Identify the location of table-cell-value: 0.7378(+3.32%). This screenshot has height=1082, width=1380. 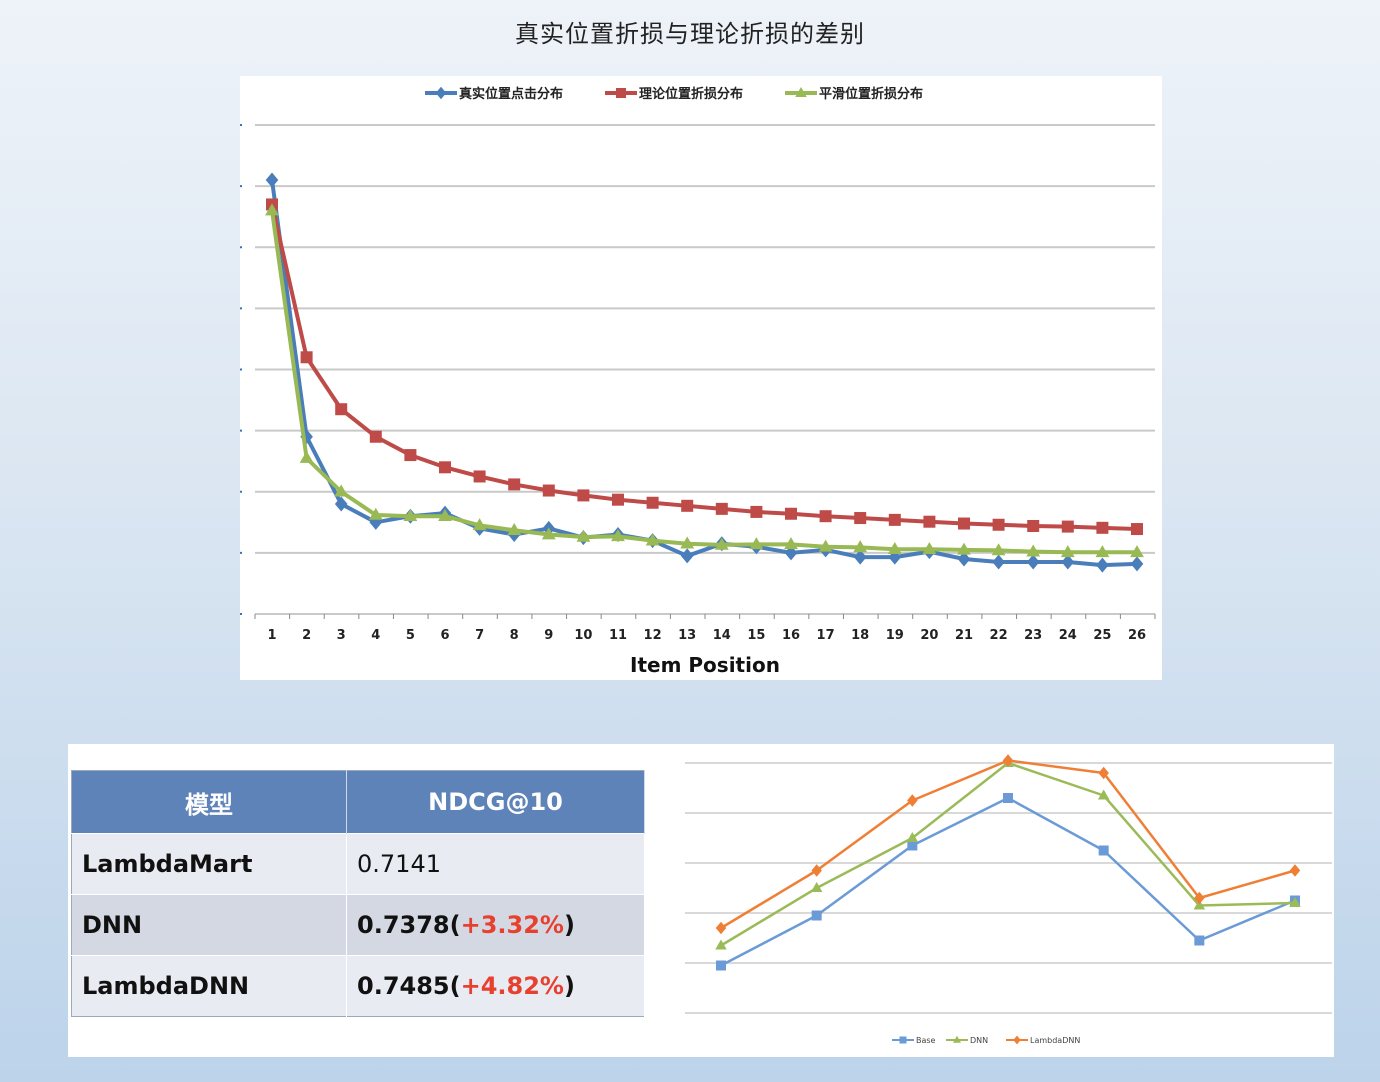
(495, 925).